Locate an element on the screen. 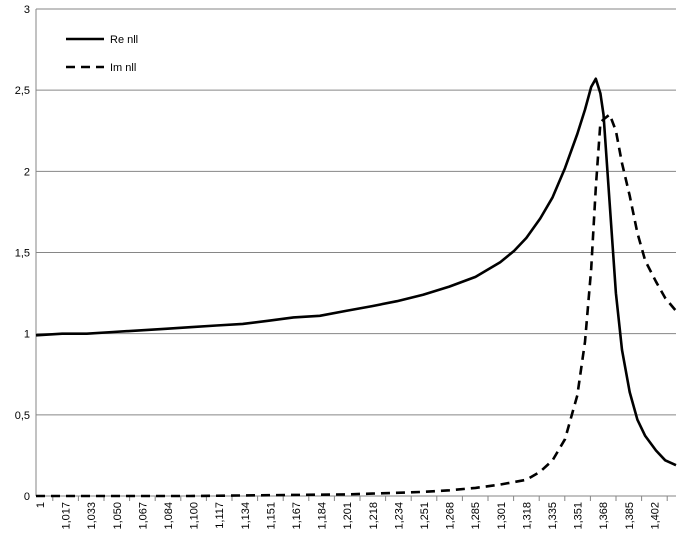 The image size is (681, 546). x-tick-label: 1,301 is located at coordinates (502, 516).